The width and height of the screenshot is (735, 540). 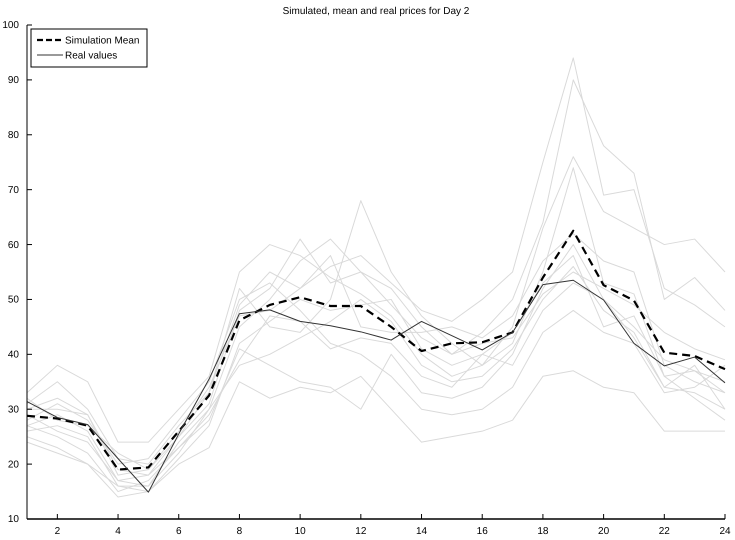 What do you see at coordinates (102, 41) in the screenshot?
I see `legend-label: Simulation Mean` at bounding box center [102, 41].